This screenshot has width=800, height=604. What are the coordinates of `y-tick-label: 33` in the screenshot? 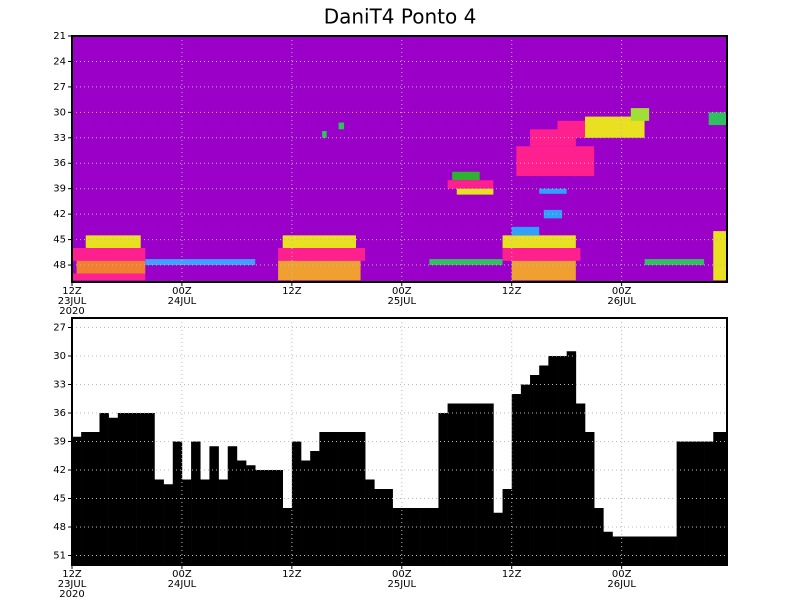 It's located at (59, 385).